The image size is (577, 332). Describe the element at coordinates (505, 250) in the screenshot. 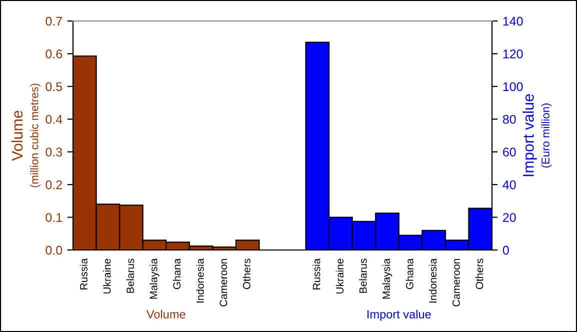

I see `y2-tick-label: 0` at that location.